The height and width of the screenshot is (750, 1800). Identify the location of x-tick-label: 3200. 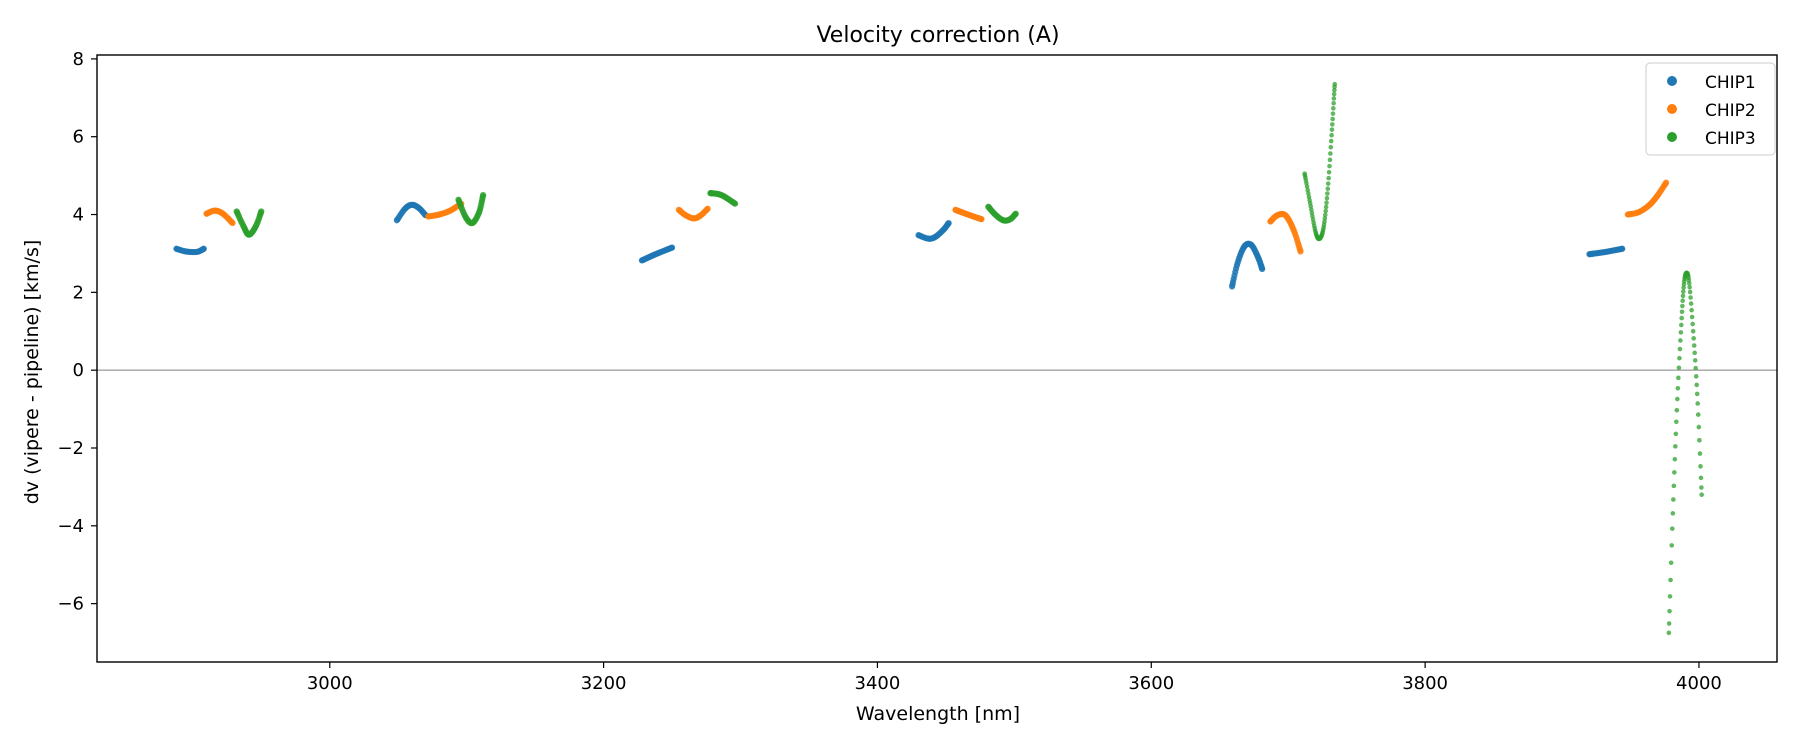
(604, 683).